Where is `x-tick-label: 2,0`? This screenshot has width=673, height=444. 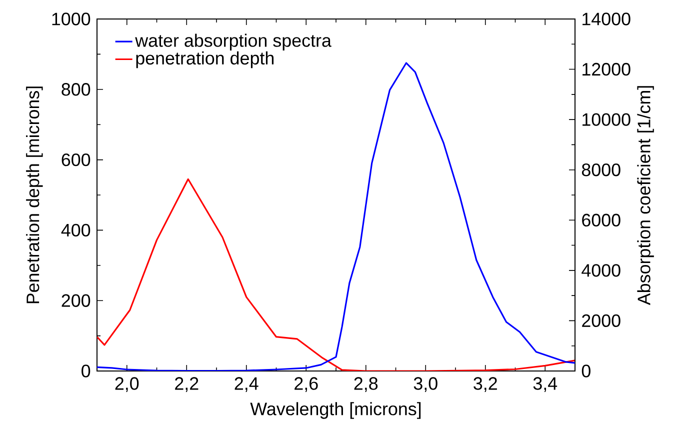
x-tick-label: 2,0 is located at coordinates (127, 384).